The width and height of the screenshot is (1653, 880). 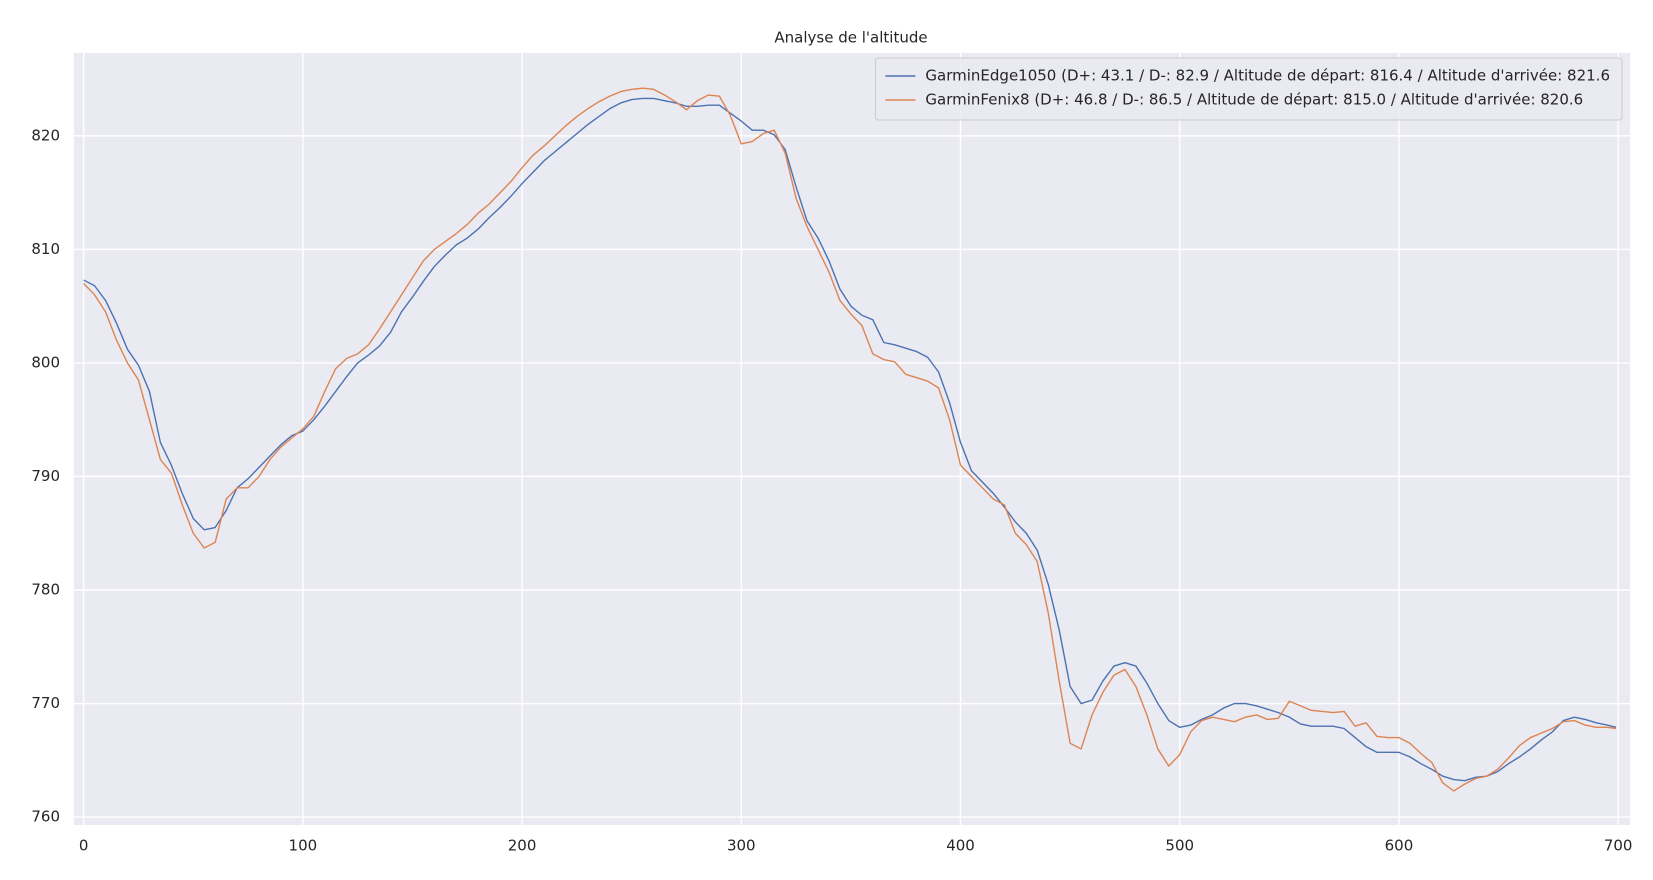 I want to click on y-tick-label: 790, so click(x=45, y=476).